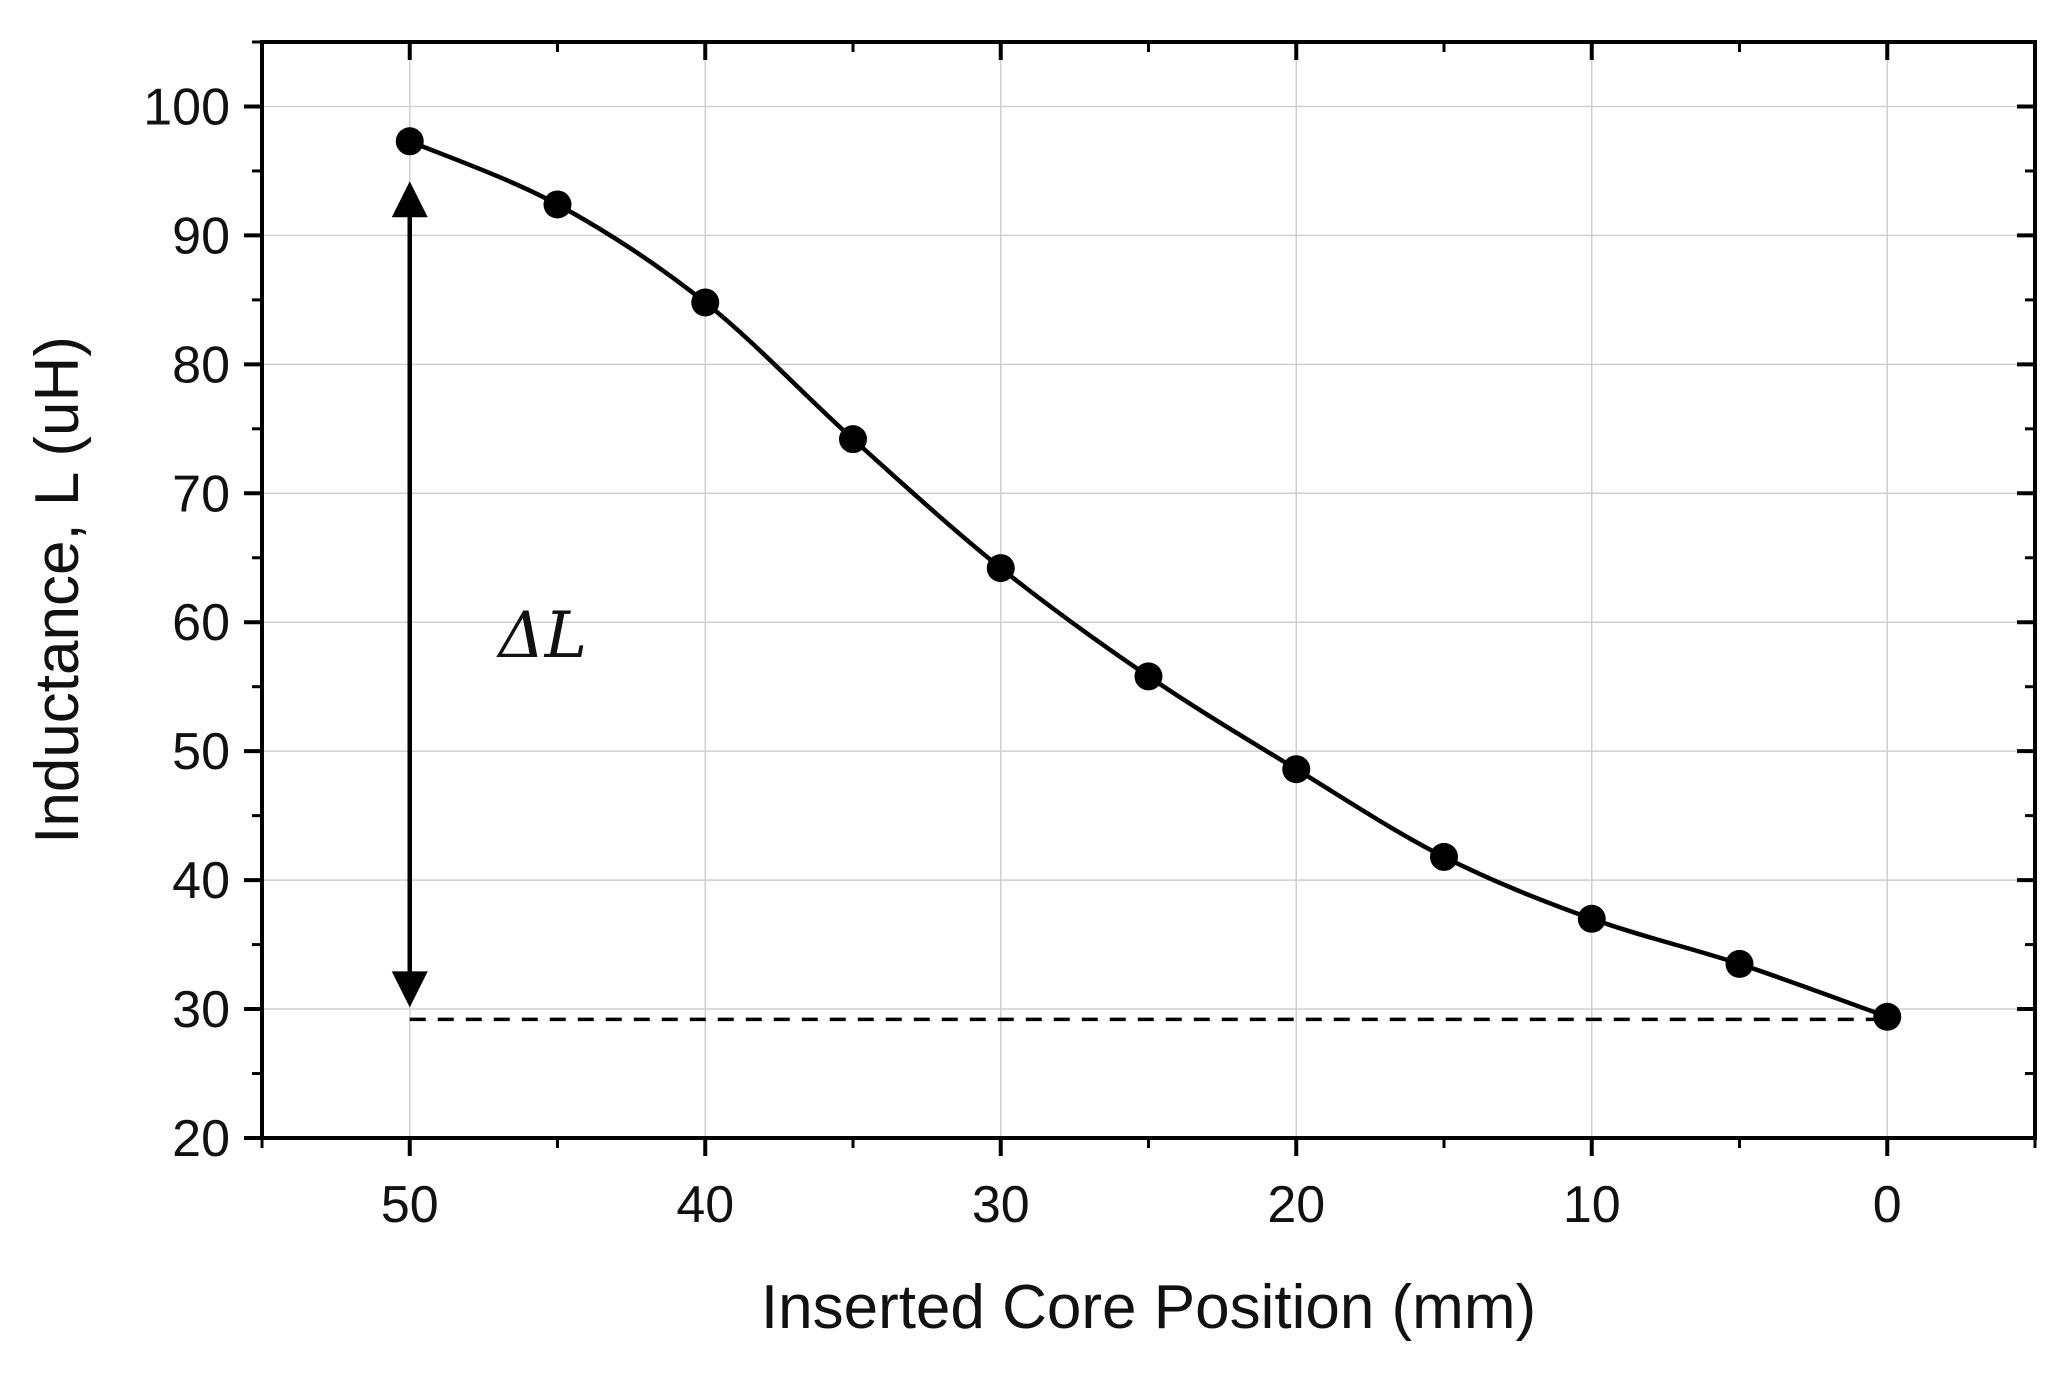  Describe the element at coordinates (705, 1205) in the screenshot. I see `x-tick-label: 40` at that location.